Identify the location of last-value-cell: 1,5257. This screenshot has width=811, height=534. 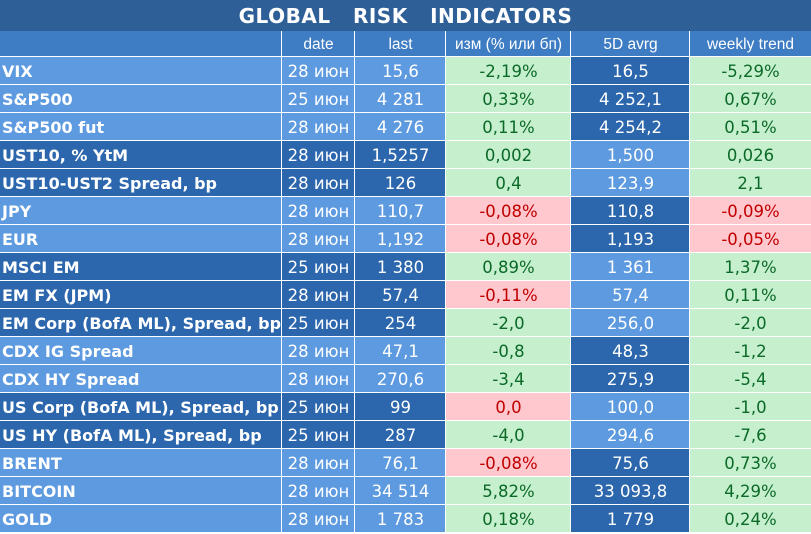
(400, 154).